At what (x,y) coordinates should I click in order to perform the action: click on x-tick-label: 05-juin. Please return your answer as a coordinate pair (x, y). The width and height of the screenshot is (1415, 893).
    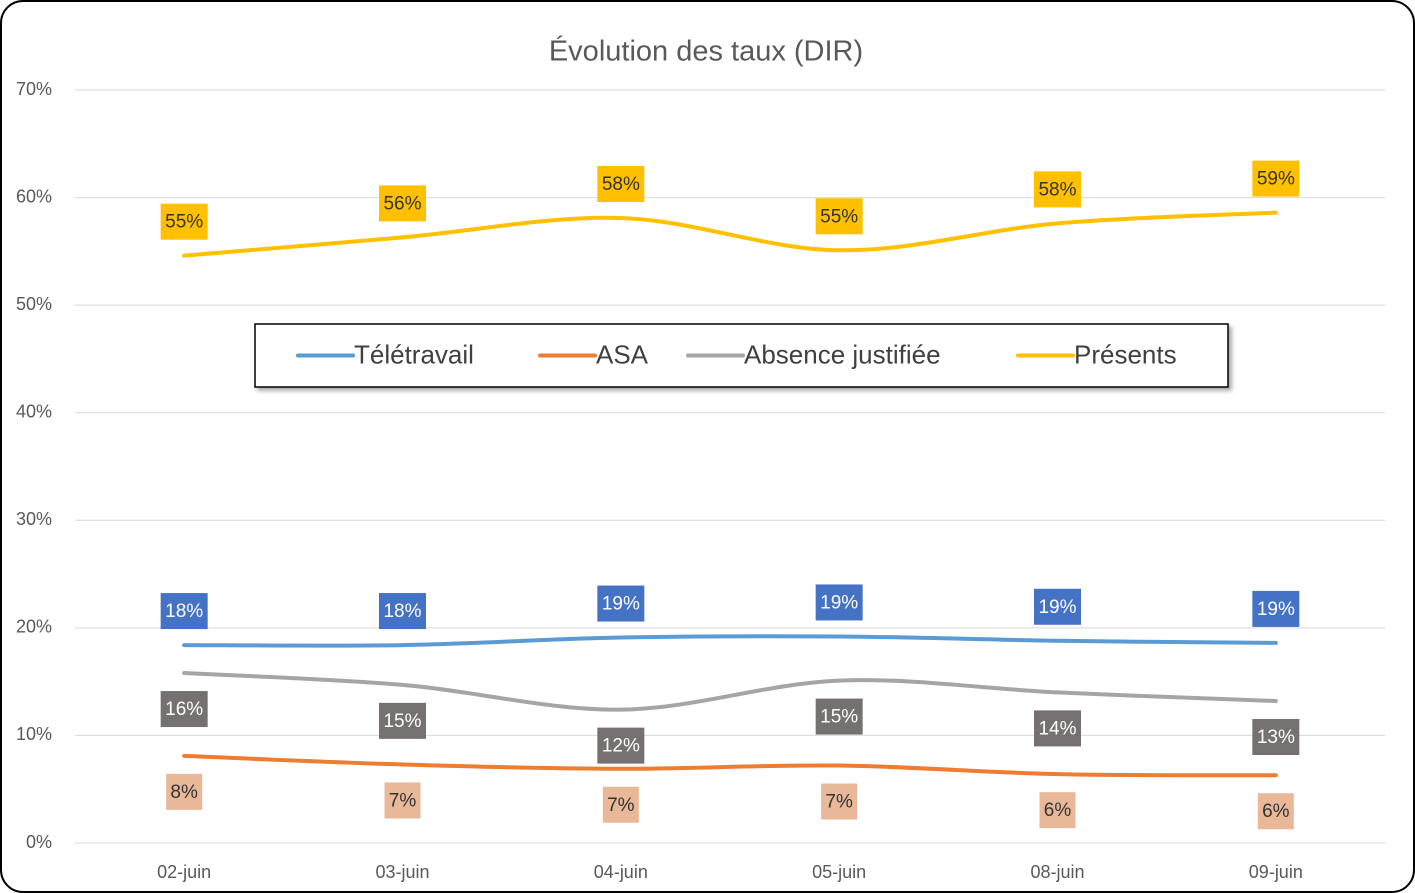
    Looking at the image, I should click on (839, 872).